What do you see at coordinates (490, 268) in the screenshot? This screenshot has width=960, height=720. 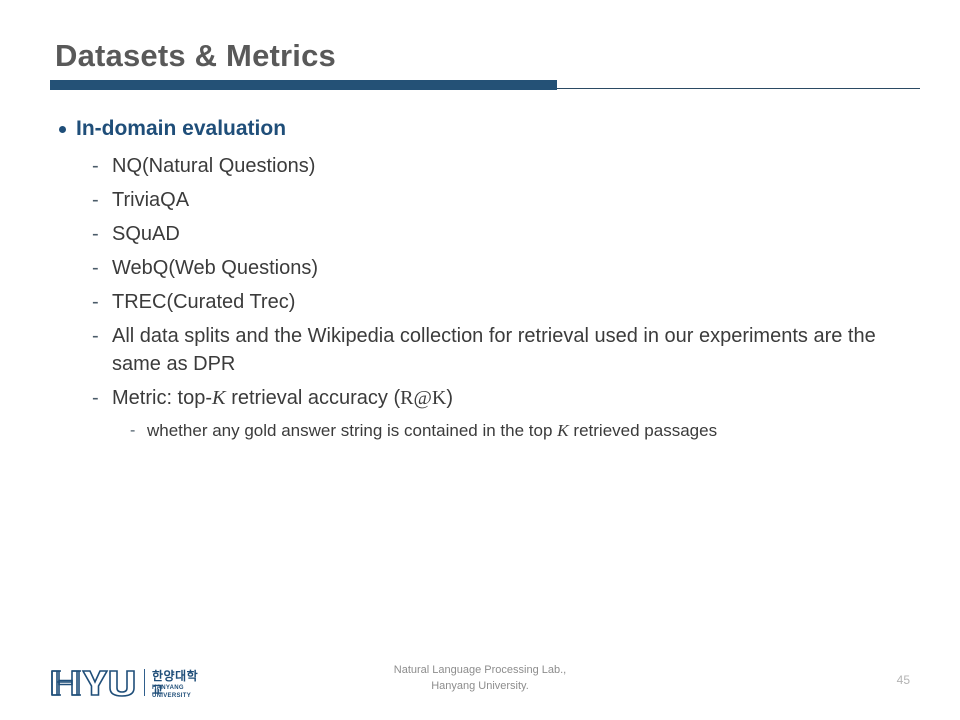 I see `list-item: - WebQ(Web Questions)` at bounding box center [490, 268].